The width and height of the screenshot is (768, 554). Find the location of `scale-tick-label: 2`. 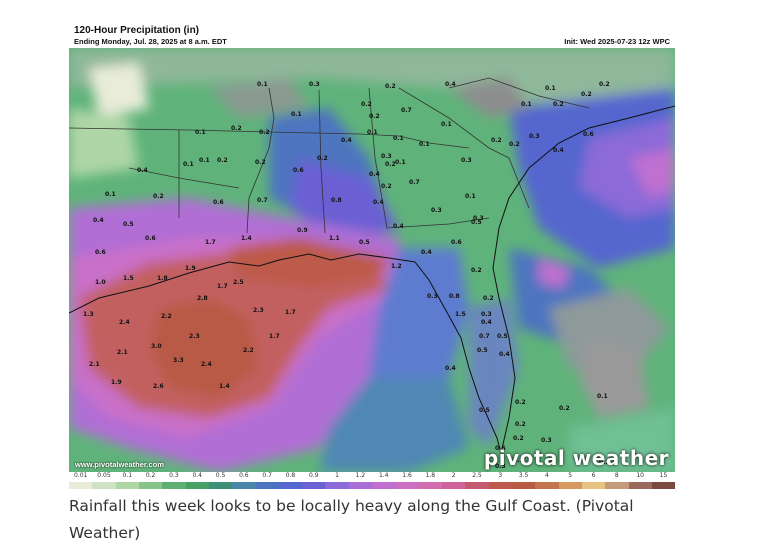

scale-tick-label: 2 is located at coordinates (453, 475).